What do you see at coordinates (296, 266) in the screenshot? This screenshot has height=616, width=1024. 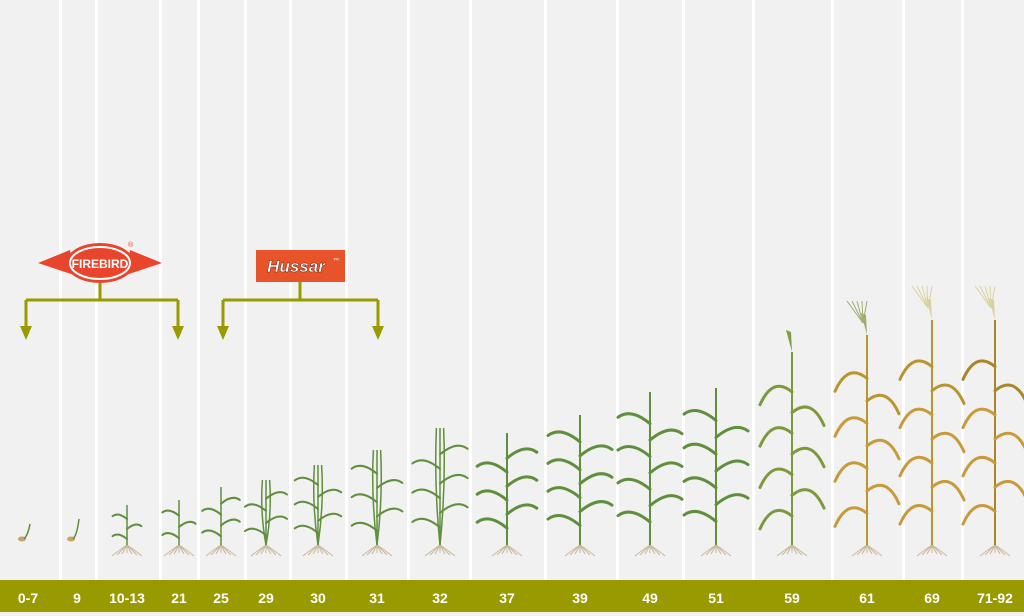 I see `hussar-logo-text: Hussar` at bounding box center [296, 266].